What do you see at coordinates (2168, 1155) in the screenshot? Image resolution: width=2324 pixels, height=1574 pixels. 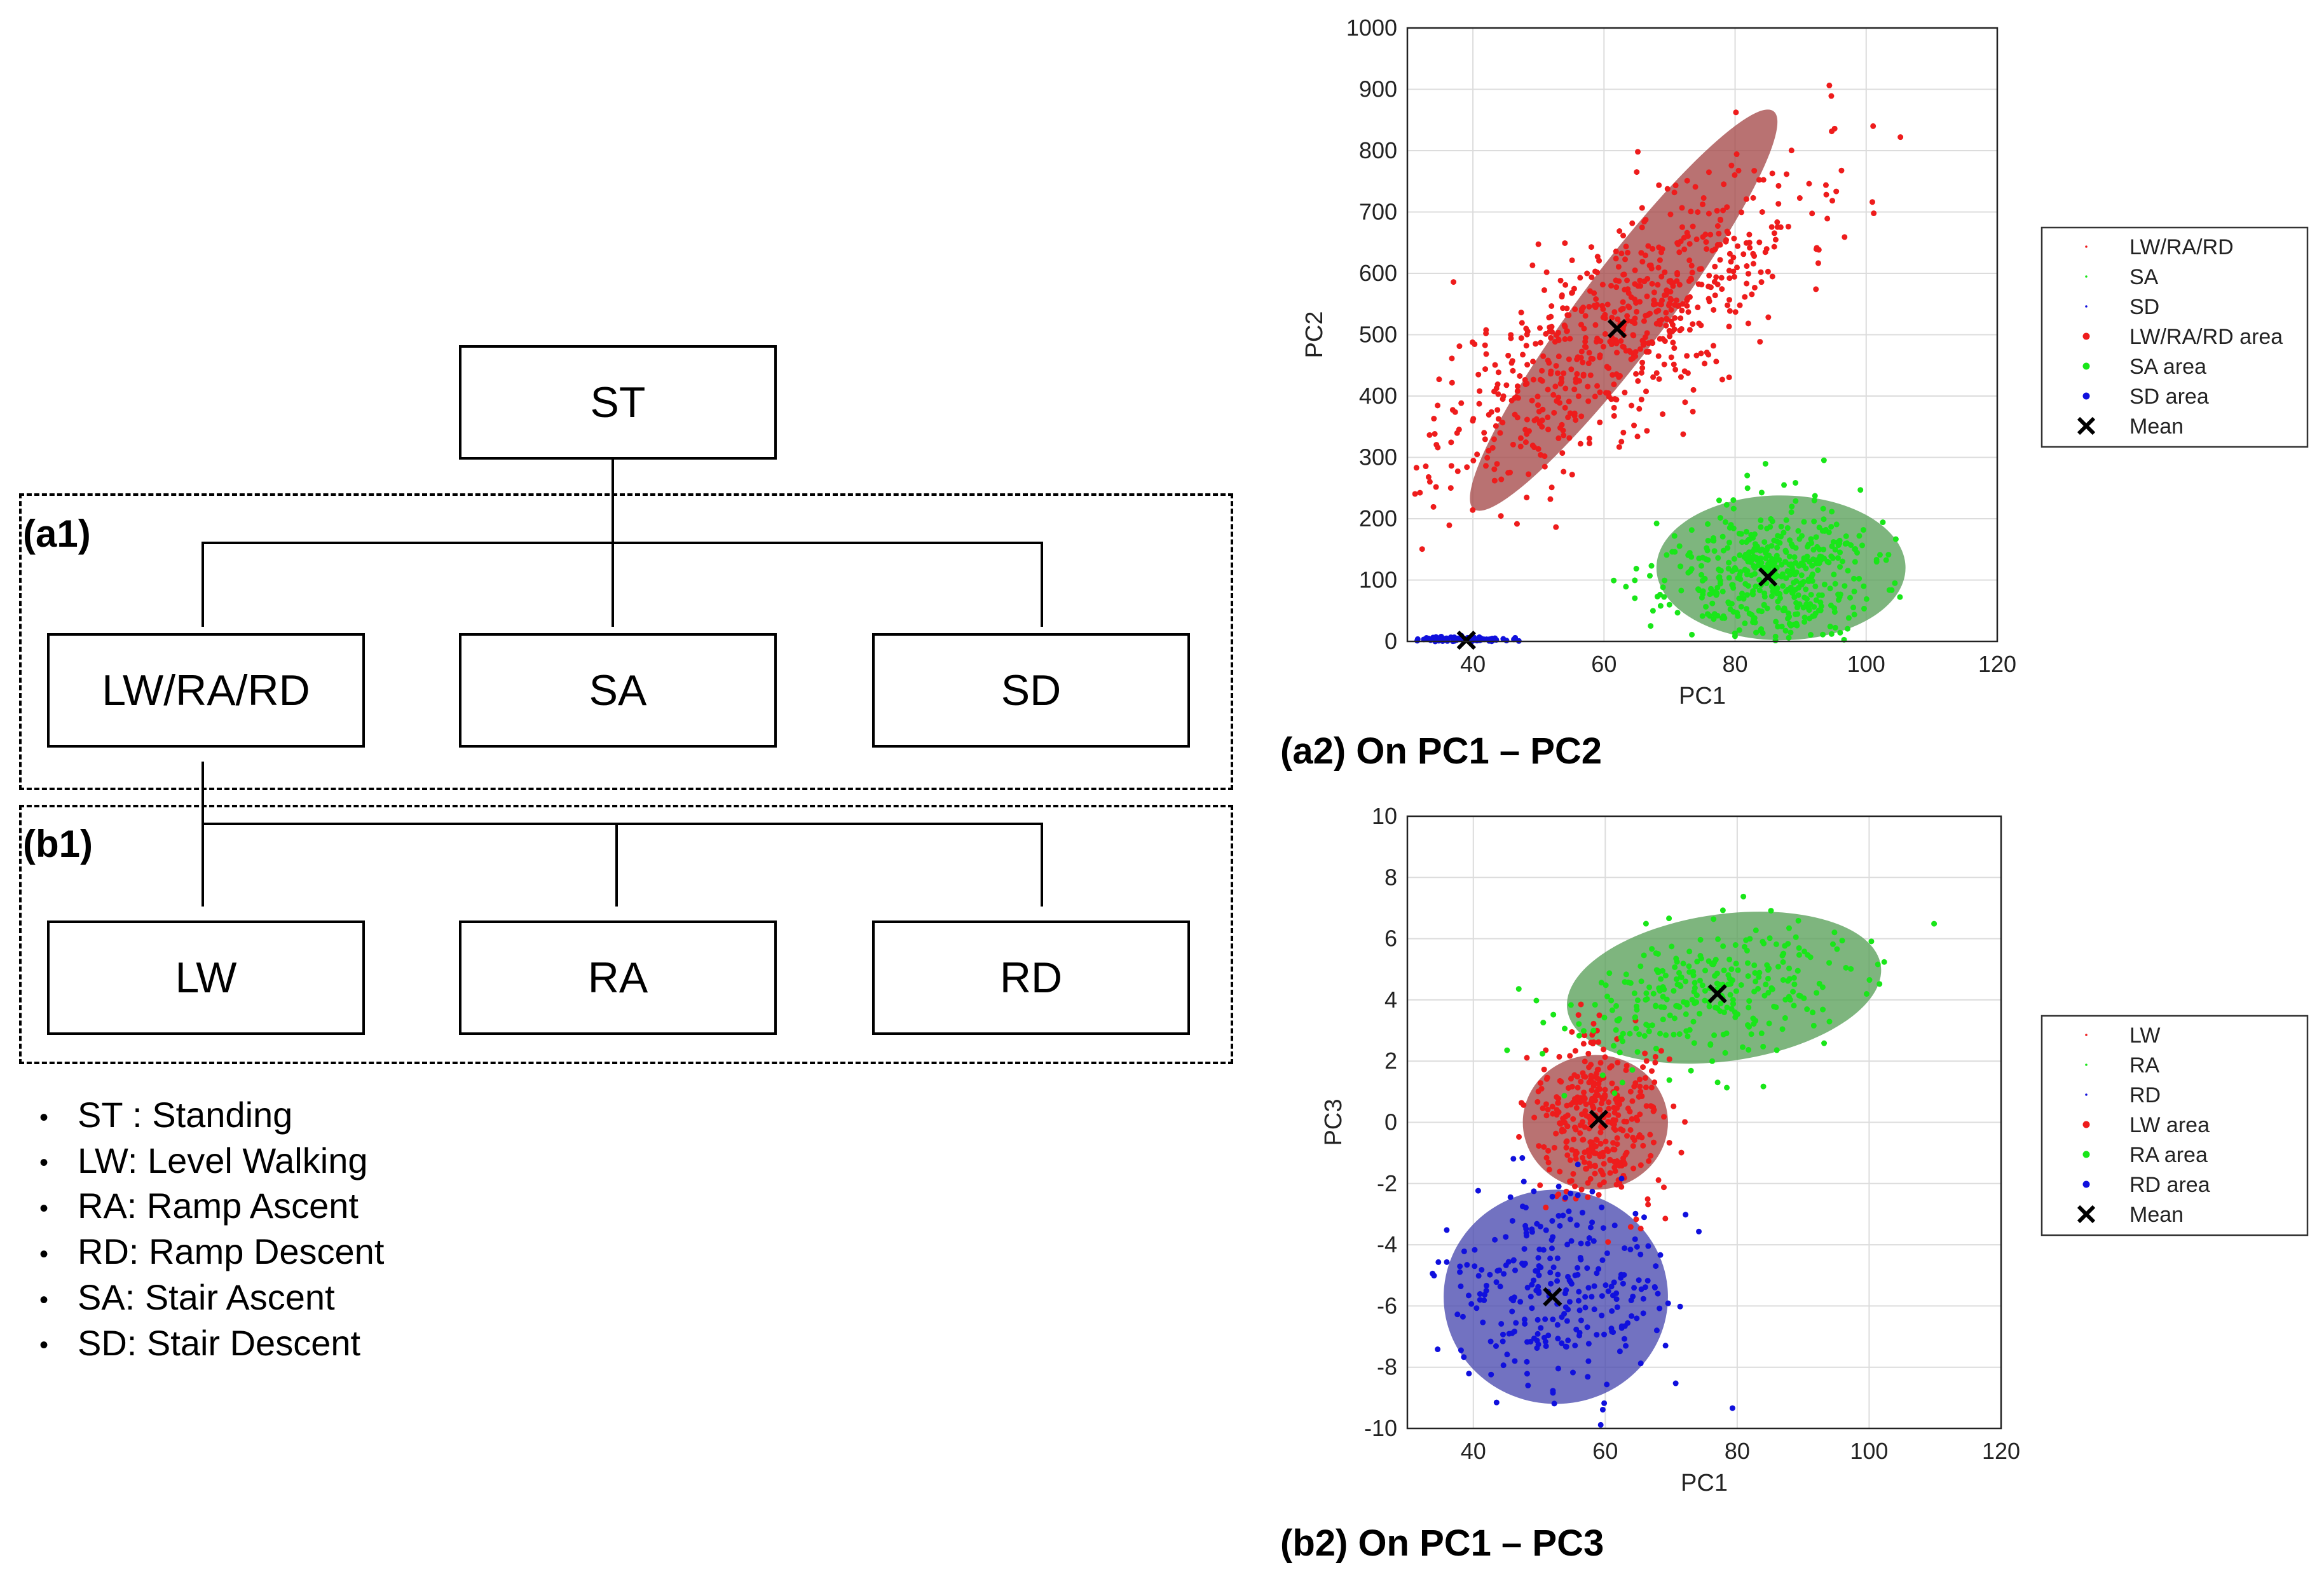 I see `legend-label: RA area` at bounding box center [2168, 1155].